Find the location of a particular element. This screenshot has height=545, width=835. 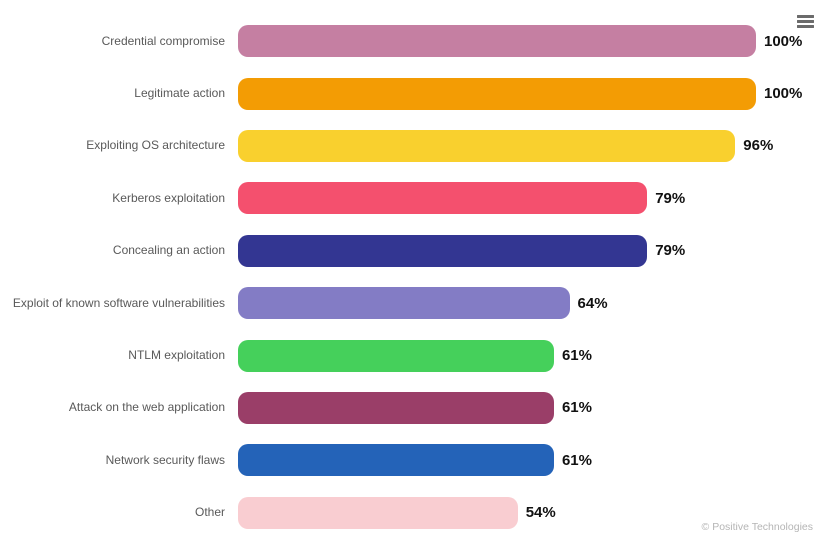

bar-row: Kerberos exploitation 79% is located at coordinates (417, 198).